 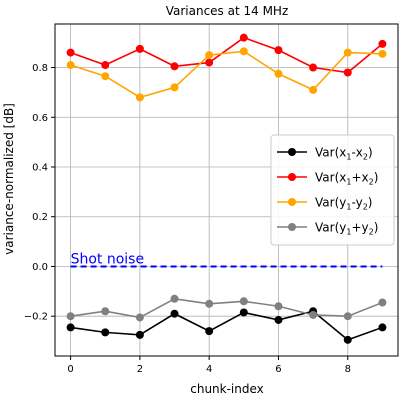 What do you see at coordinates (209, 369) in the screenshot?
I see `x-tick-label: 4` at bounding box center [209, 369].